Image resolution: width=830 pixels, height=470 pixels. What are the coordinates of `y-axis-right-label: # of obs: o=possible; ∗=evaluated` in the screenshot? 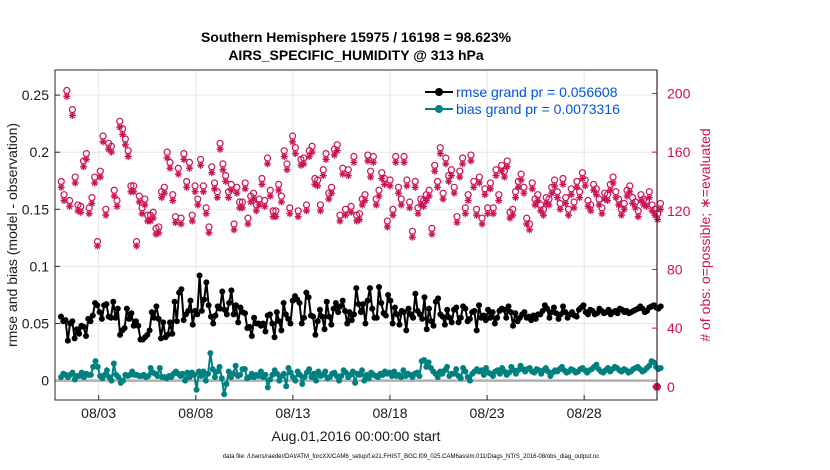 It's located at (705, 234).